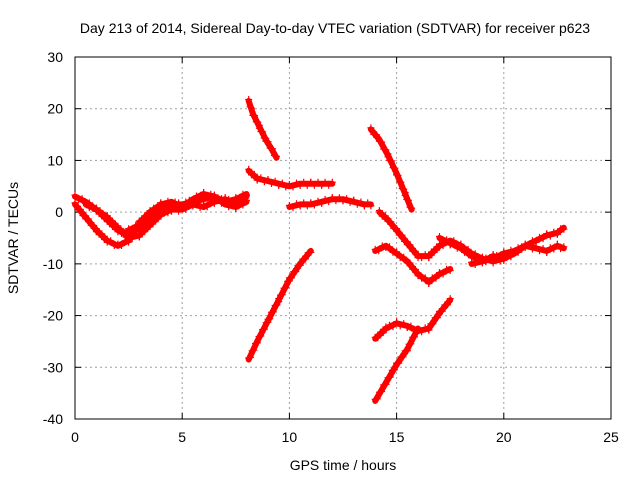 The image size is (640, 480). Describe the element at coordinates (59, 212) in the screenshot. I see `y-tick-label: 0` at that location.